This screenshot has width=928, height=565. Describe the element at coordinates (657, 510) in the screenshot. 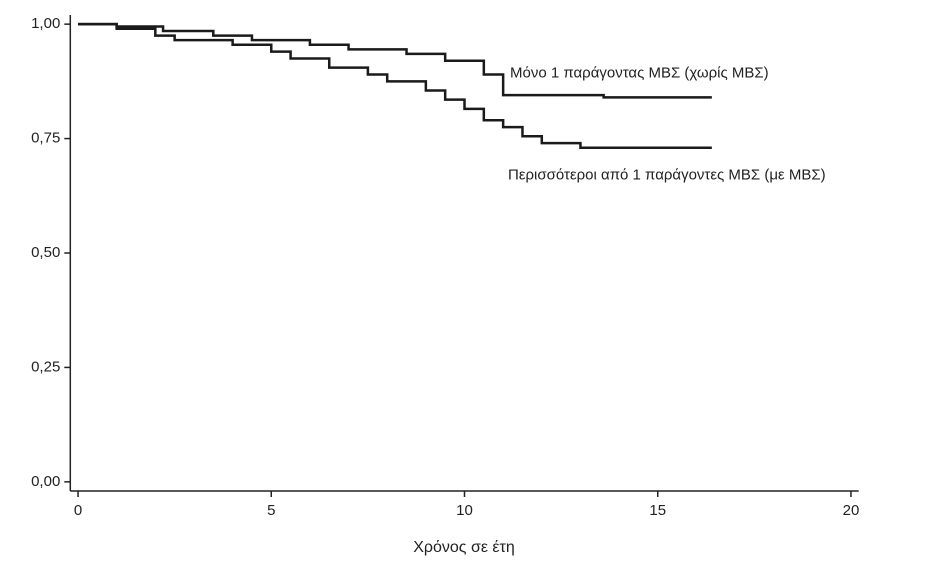

I see `x-tick-label: 15` at that location.